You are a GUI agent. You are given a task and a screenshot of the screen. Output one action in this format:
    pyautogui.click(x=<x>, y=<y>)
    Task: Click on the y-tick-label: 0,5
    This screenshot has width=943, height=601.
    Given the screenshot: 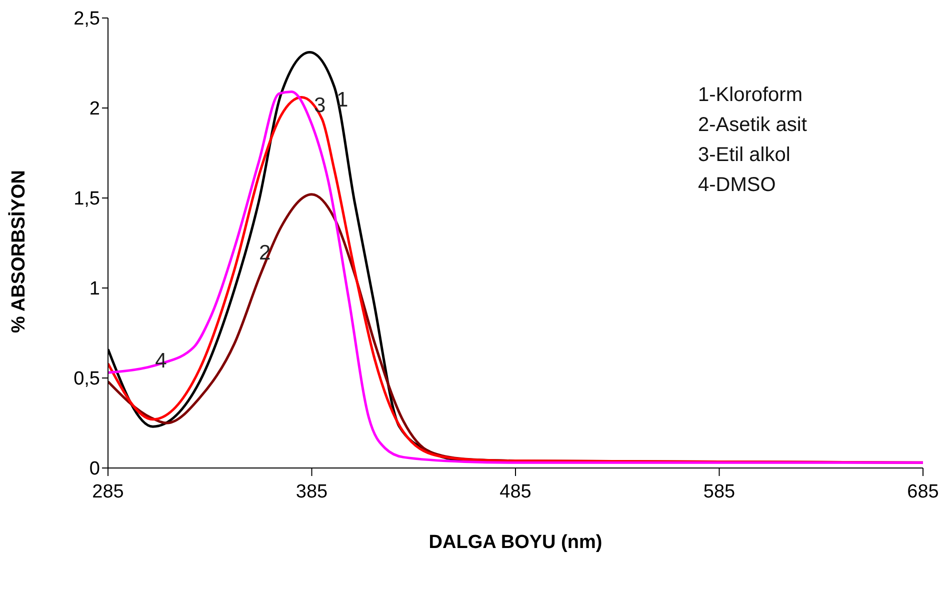 What is the action you would take?
    pyautogui.click(x=87, y=379)
    